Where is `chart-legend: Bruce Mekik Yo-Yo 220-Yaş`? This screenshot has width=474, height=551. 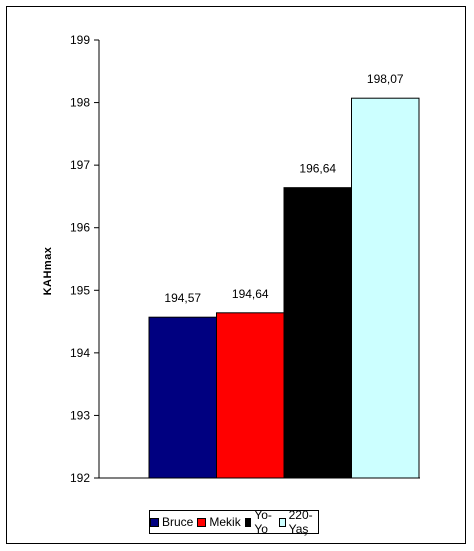 chart-legend: Bruce Mekik Yo-Yo 220-Yaş is located at coordinates (234, 522).